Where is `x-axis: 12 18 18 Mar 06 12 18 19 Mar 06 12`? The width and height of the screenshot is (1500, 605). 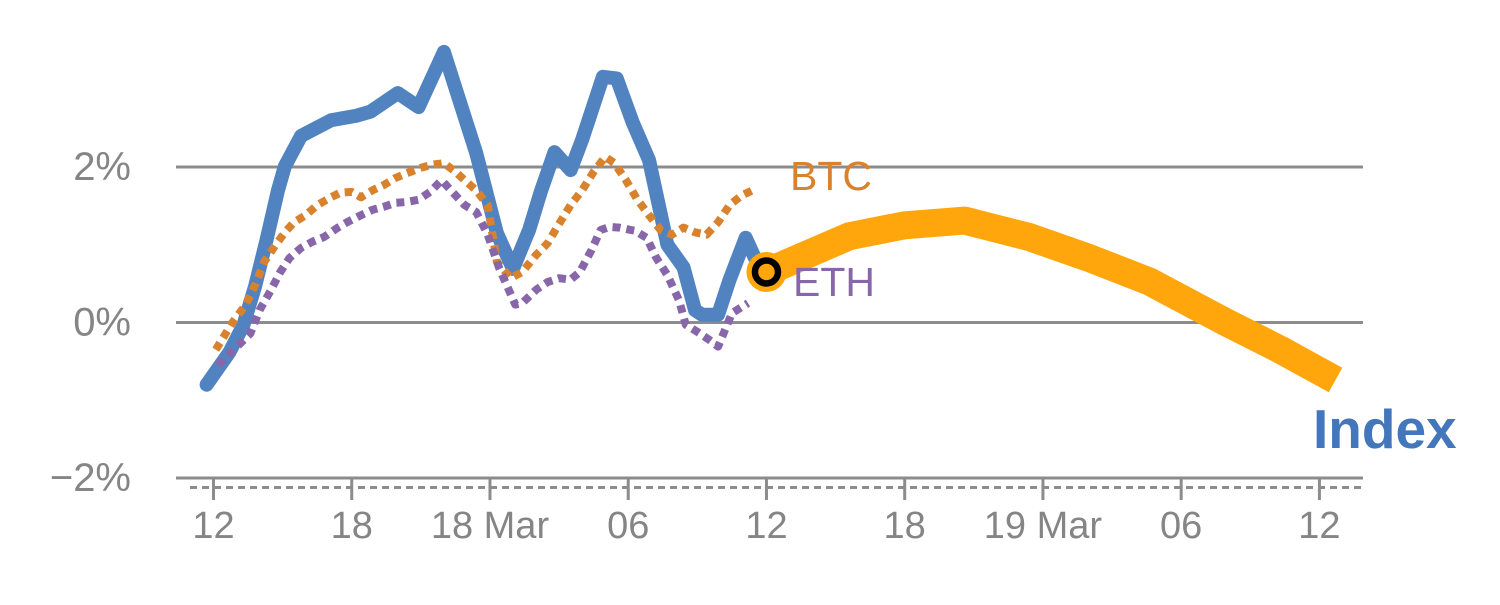
x-axis: 12 18 18 Mar 06 12 18 19 Mar 06 12 is located at coordinates (776, 513).